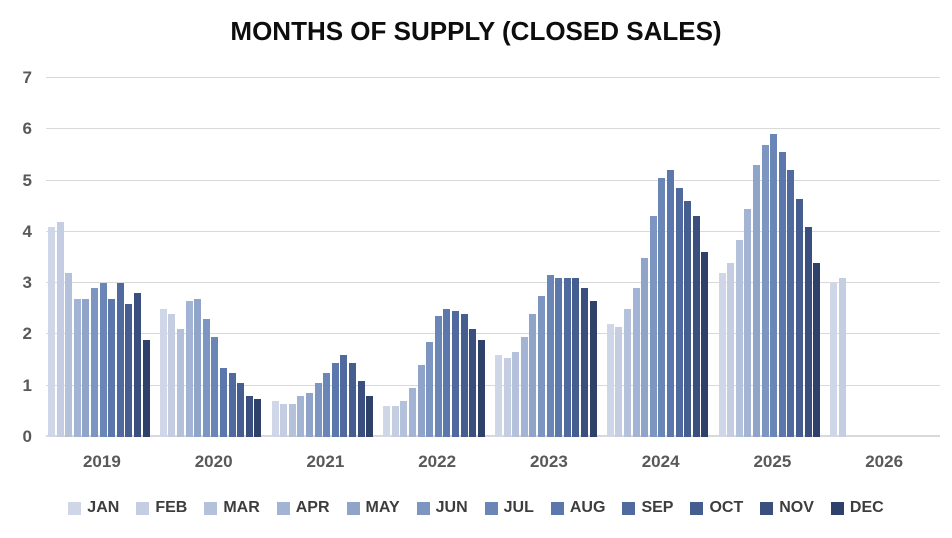 This screenshot has width=952, height=538. What do you see at coordinates (241, 410) in the screenshot?
I see `bar-2020-oct` at bounding box center [241, 410].